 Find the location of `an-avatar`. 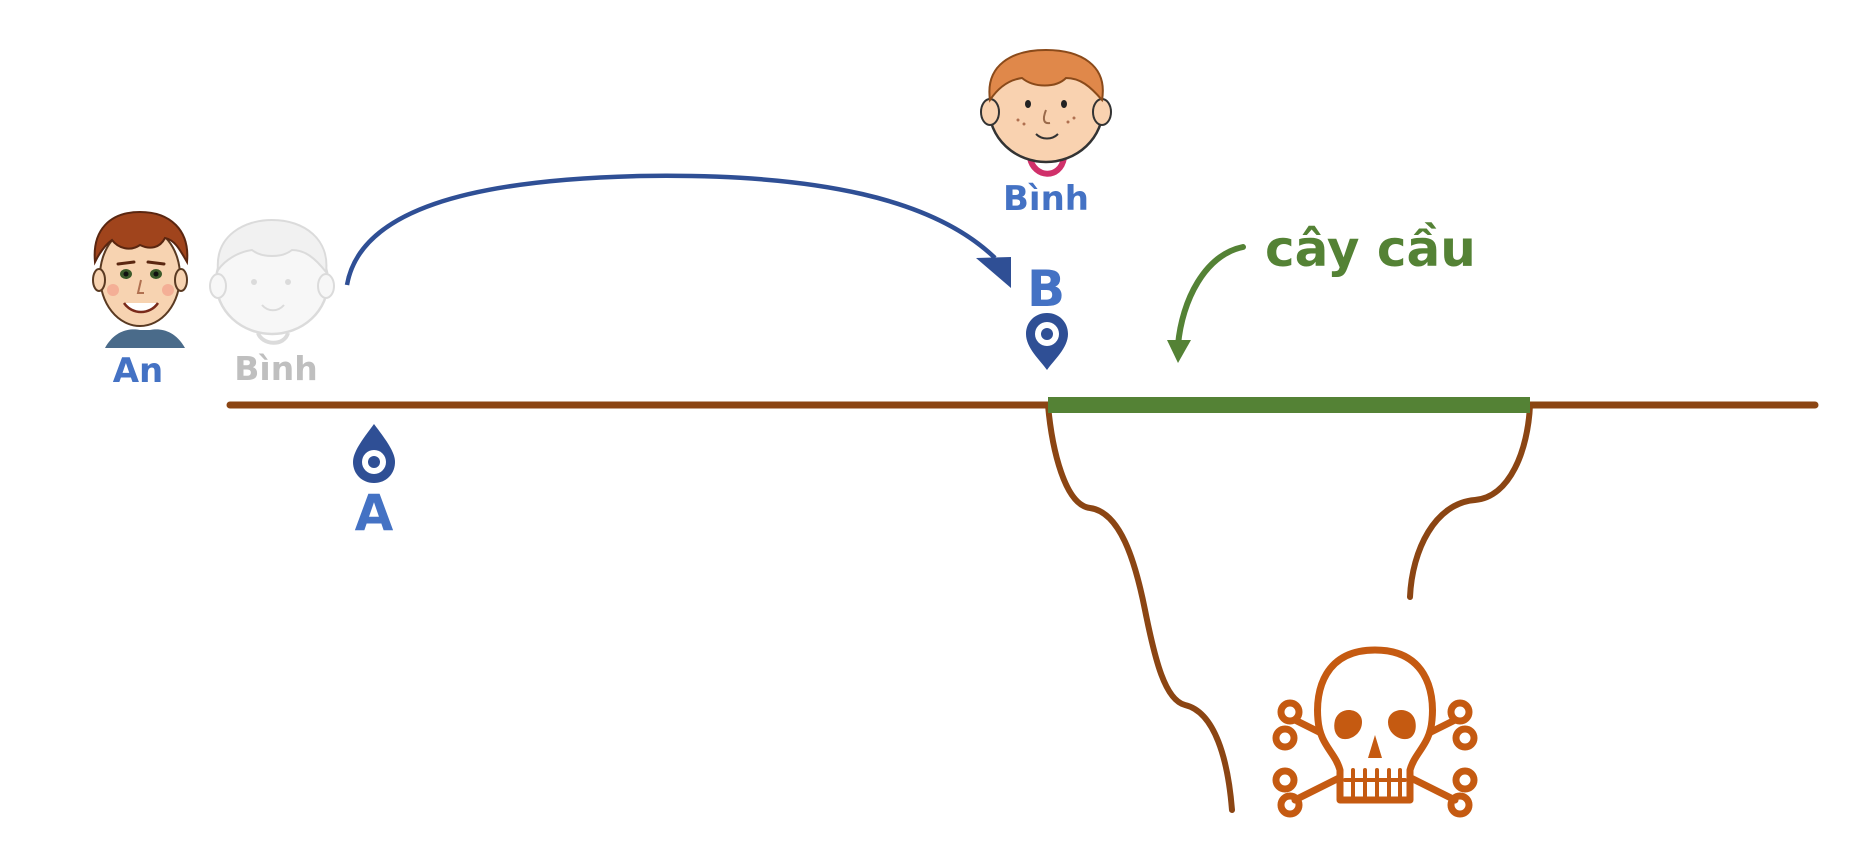

an-avatar is located at coordinates (140, 279).